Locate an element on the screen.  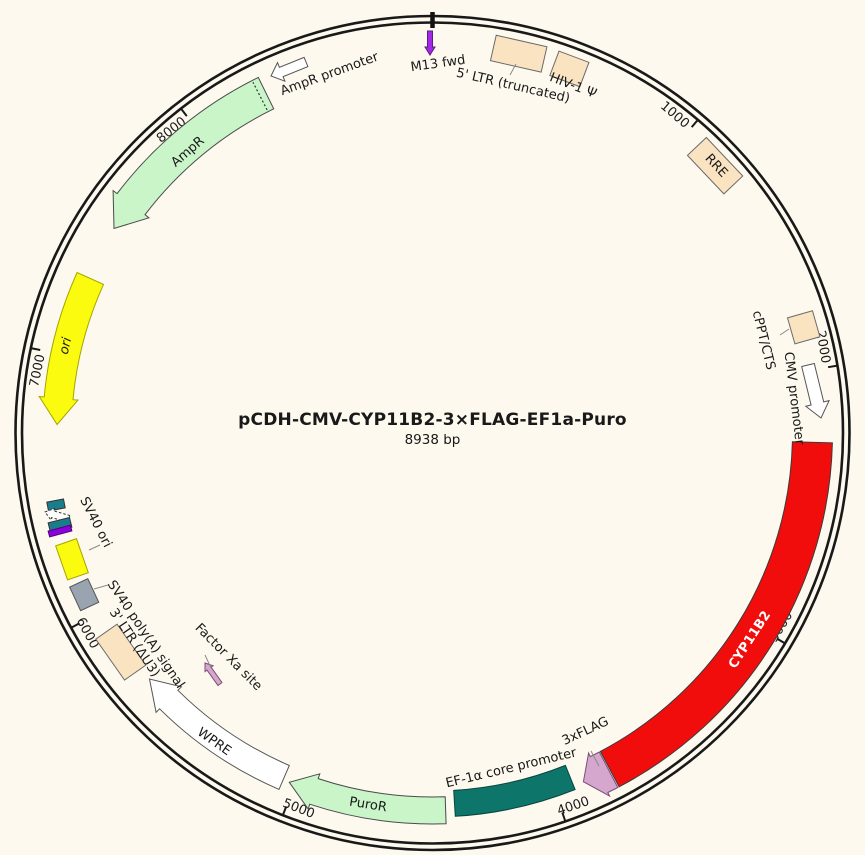
feature-cppt-cts is located at coordinates (803, 327).